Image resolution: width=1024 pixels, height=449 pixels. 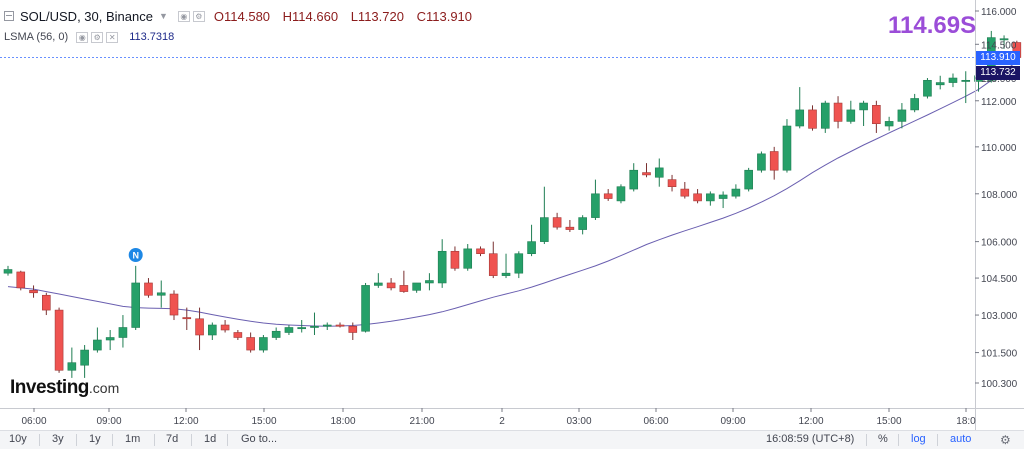 I want to click on price-tick-label: 106.000, so click(x=999, y=243).